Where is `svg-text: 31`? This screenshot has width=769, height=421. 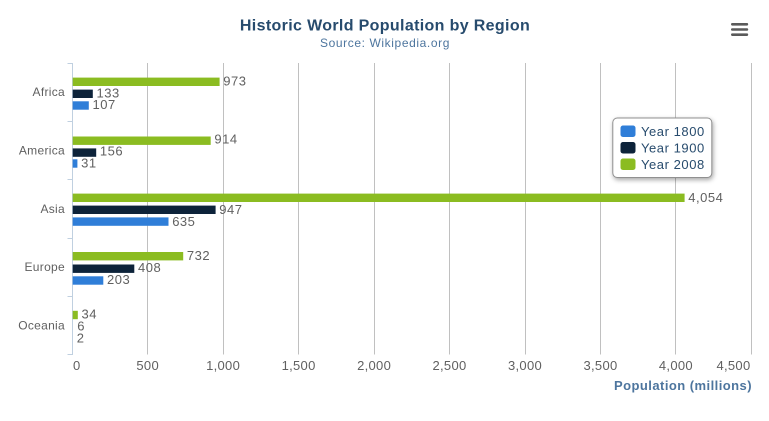
svg-text: 31 is located at coordinates (88, 163).